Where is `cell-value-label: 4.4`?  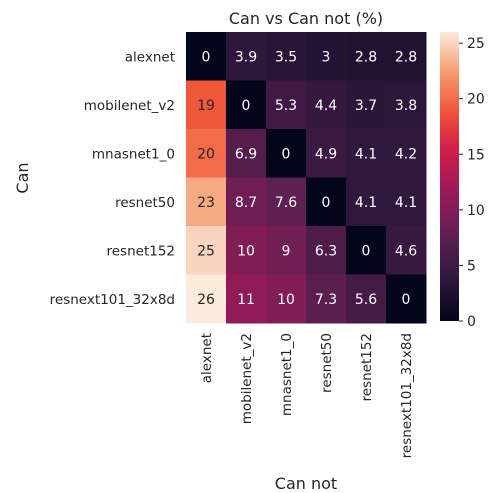
cell-value-label: 4.4 is located at coordinates (326, 106).